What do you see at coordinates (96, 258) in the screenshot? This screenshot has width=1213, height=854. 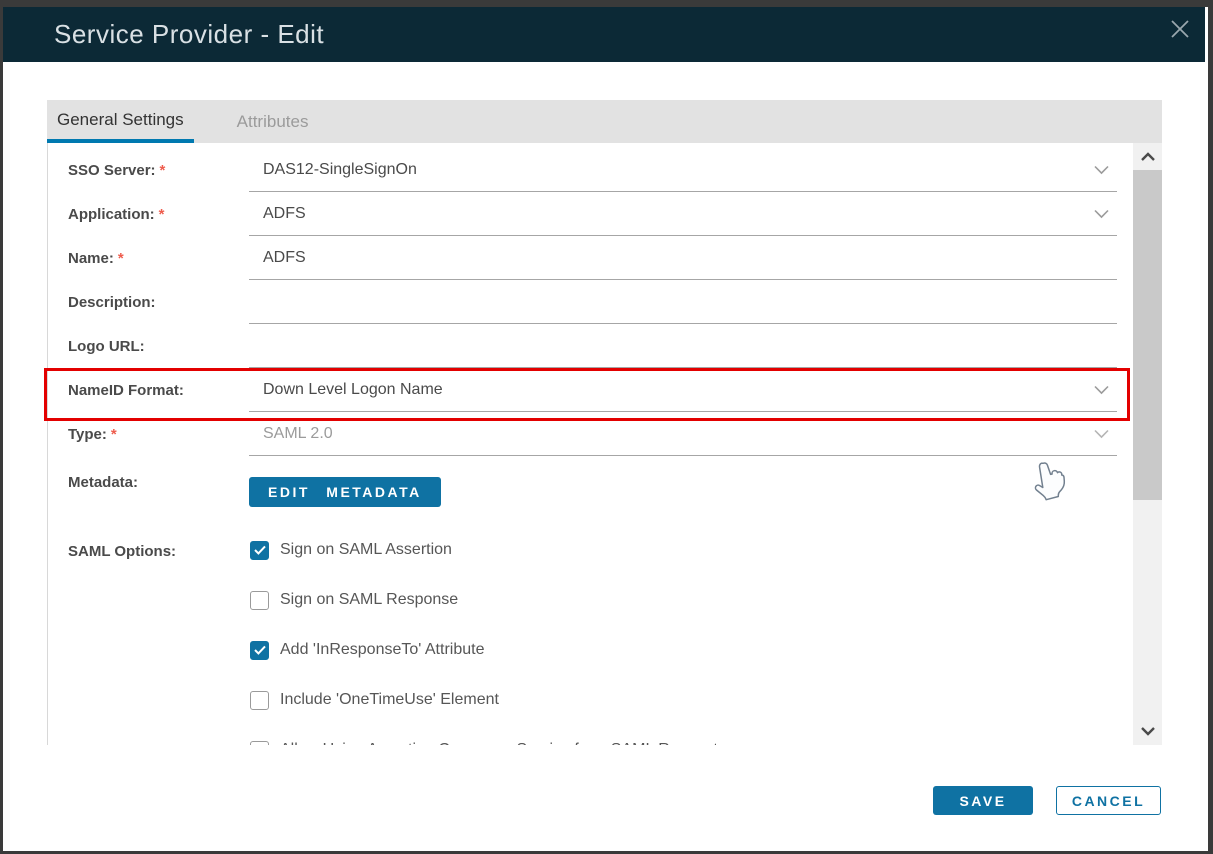 I see `field-label: Name: *` at bounding box center [96, 258].